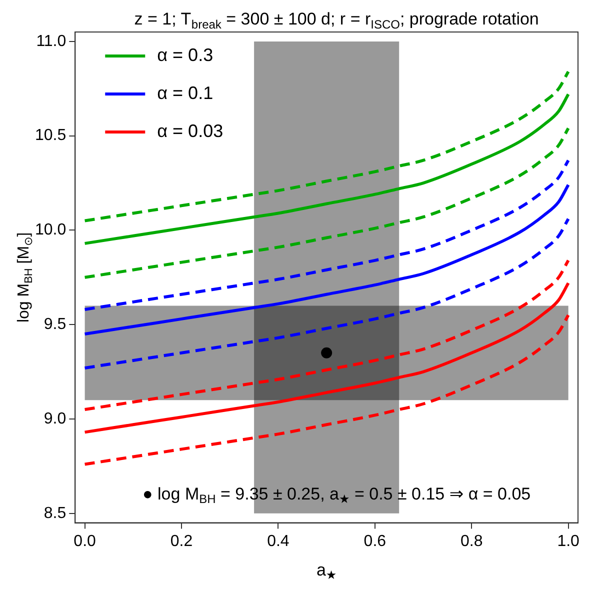  I want to click on y-tick-label: 11.0, so click(51, 41).